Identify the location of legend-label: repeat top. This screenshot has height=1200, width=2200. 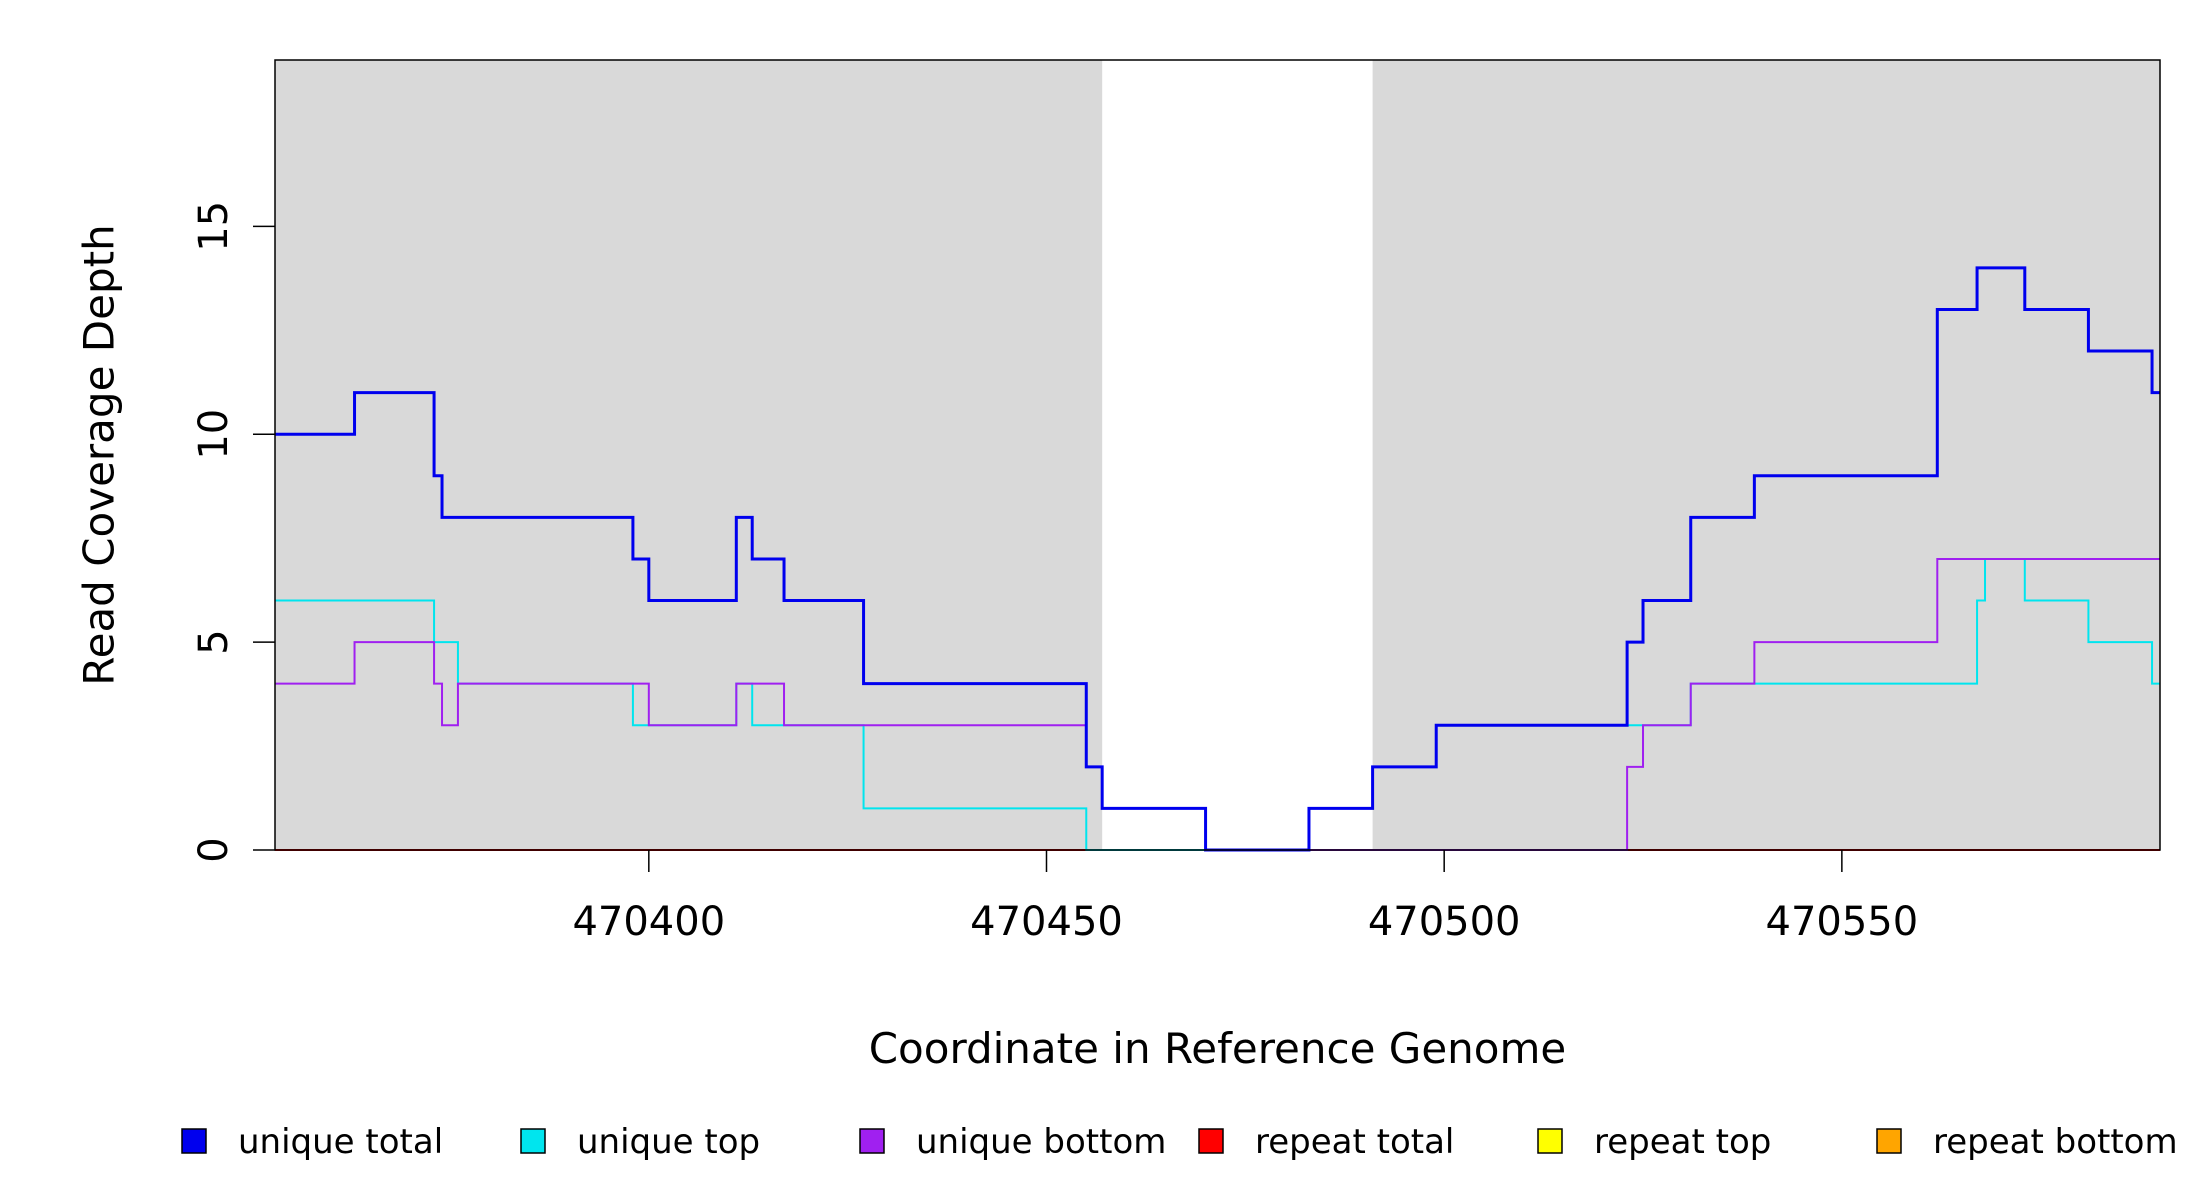
(1682, 1142).